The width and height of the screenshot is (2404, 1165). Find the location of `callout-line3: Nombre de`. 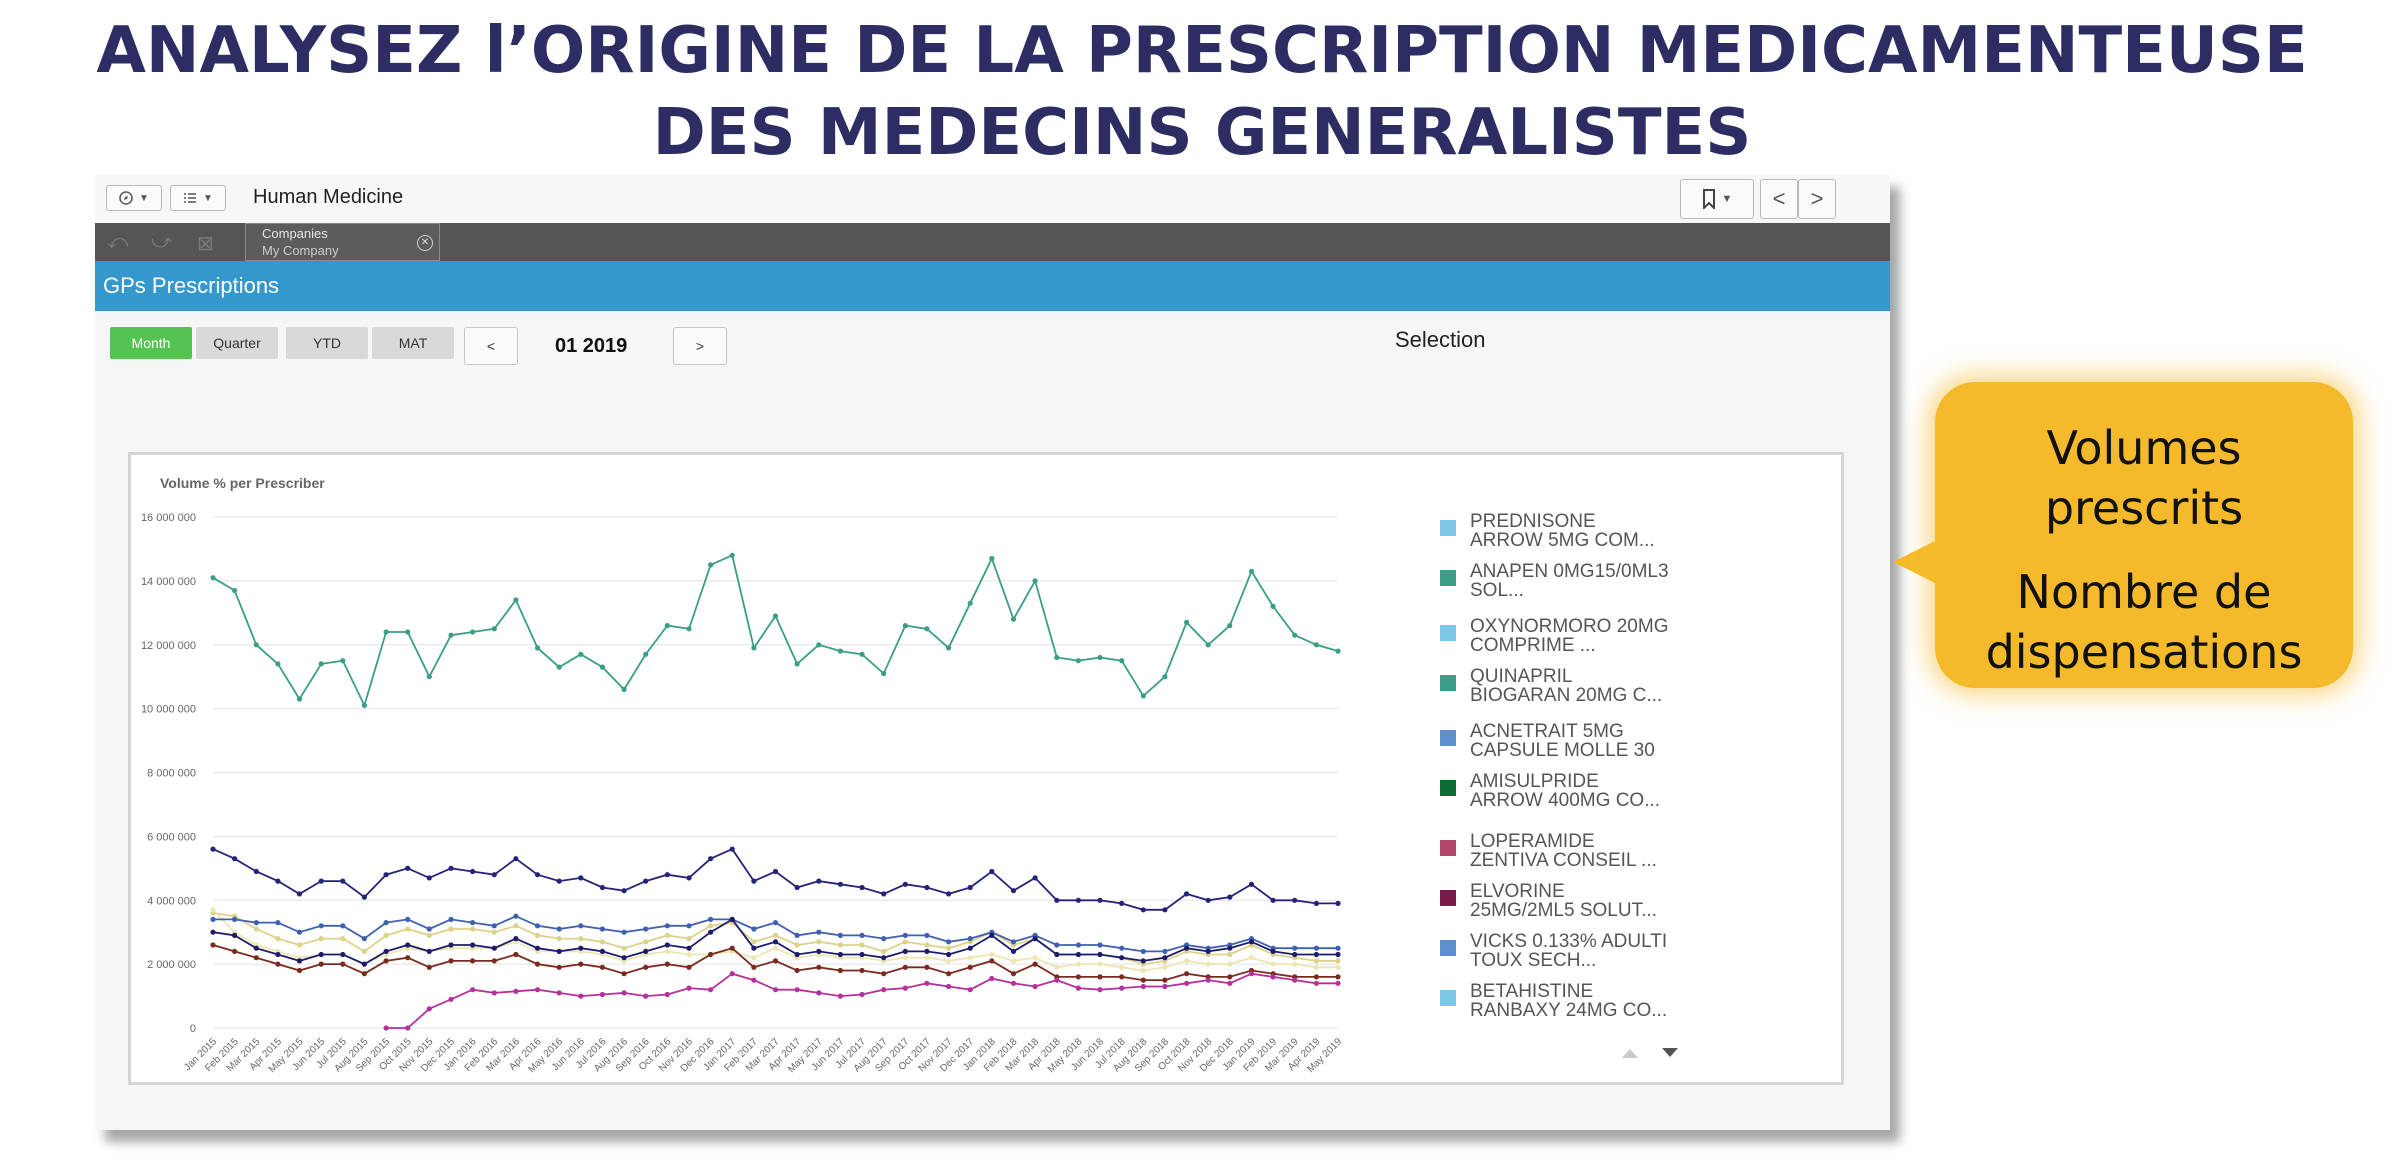

callout-line3: Nombre de is located at coordinates (2144, 592).